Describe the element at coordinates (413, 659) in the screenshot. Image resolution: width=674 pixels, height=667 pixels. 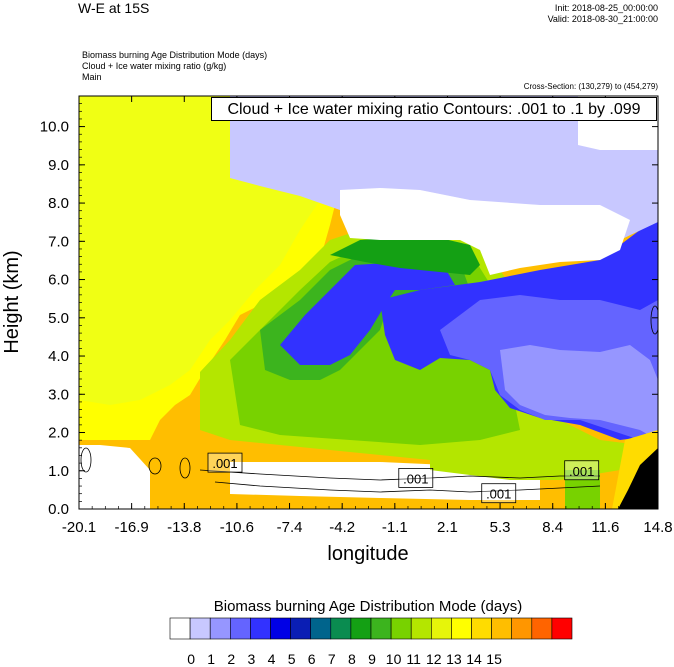
I see `colorbar-label: 11` at that location.